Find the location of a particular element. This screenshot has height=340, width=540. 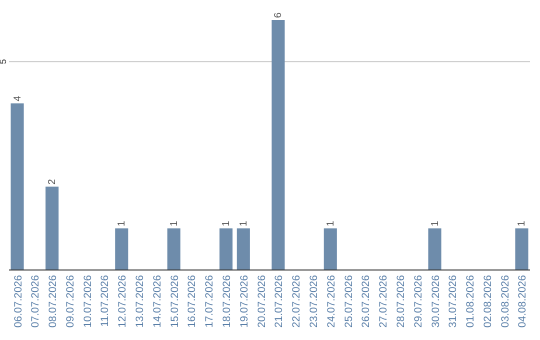

x-tick-label: 10.07.2026 is located at coordinates (88, 301).